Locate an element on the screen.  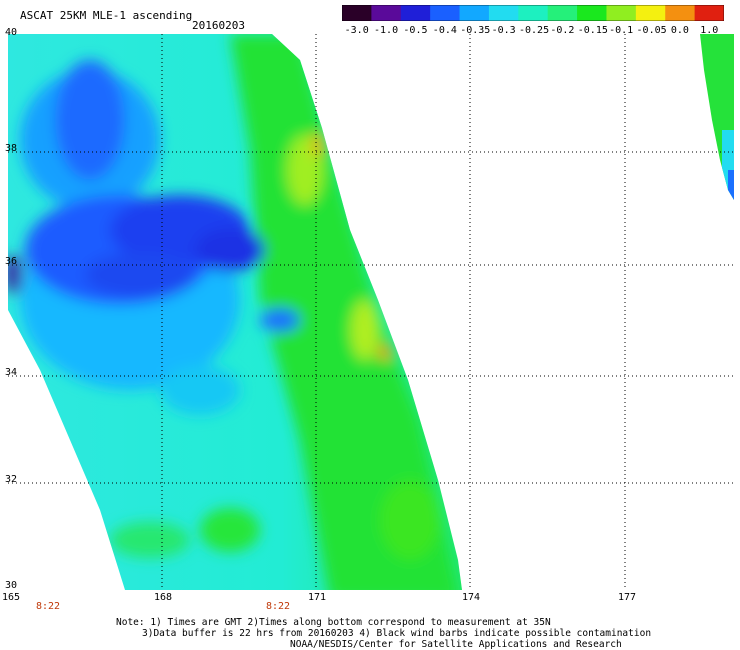
lon-label-177: 177 is located at coordinates (627, 597).